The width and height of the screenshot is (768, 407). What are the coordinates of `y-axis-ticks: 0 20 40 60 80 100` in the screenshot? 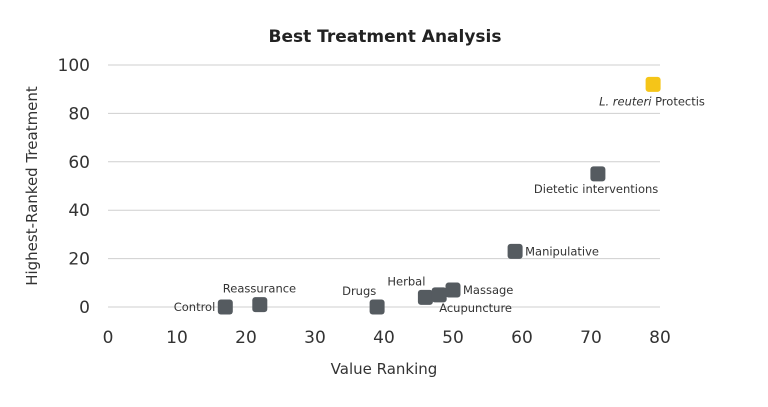 It's located at (74, 187).